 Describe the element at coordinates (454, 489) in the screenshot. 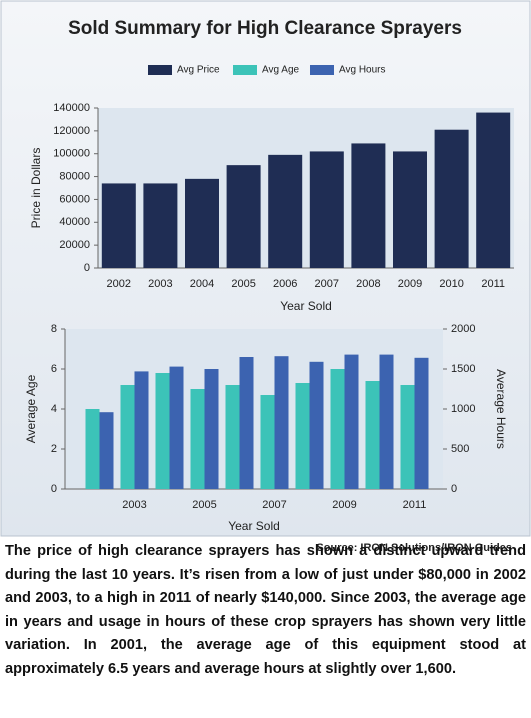

I see `y2-tick-label: 0` at that location.